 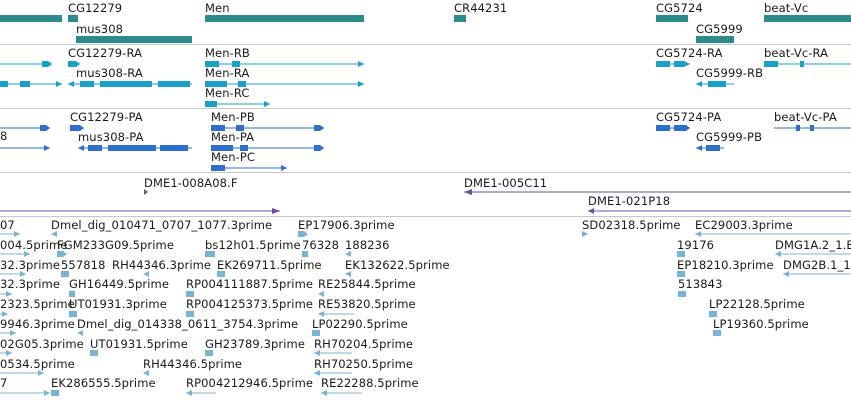 What do you see at coordinates (37, 324) in the screenshot?
I see `est-label: 9946.3prime` at bounding box center [37, 324].